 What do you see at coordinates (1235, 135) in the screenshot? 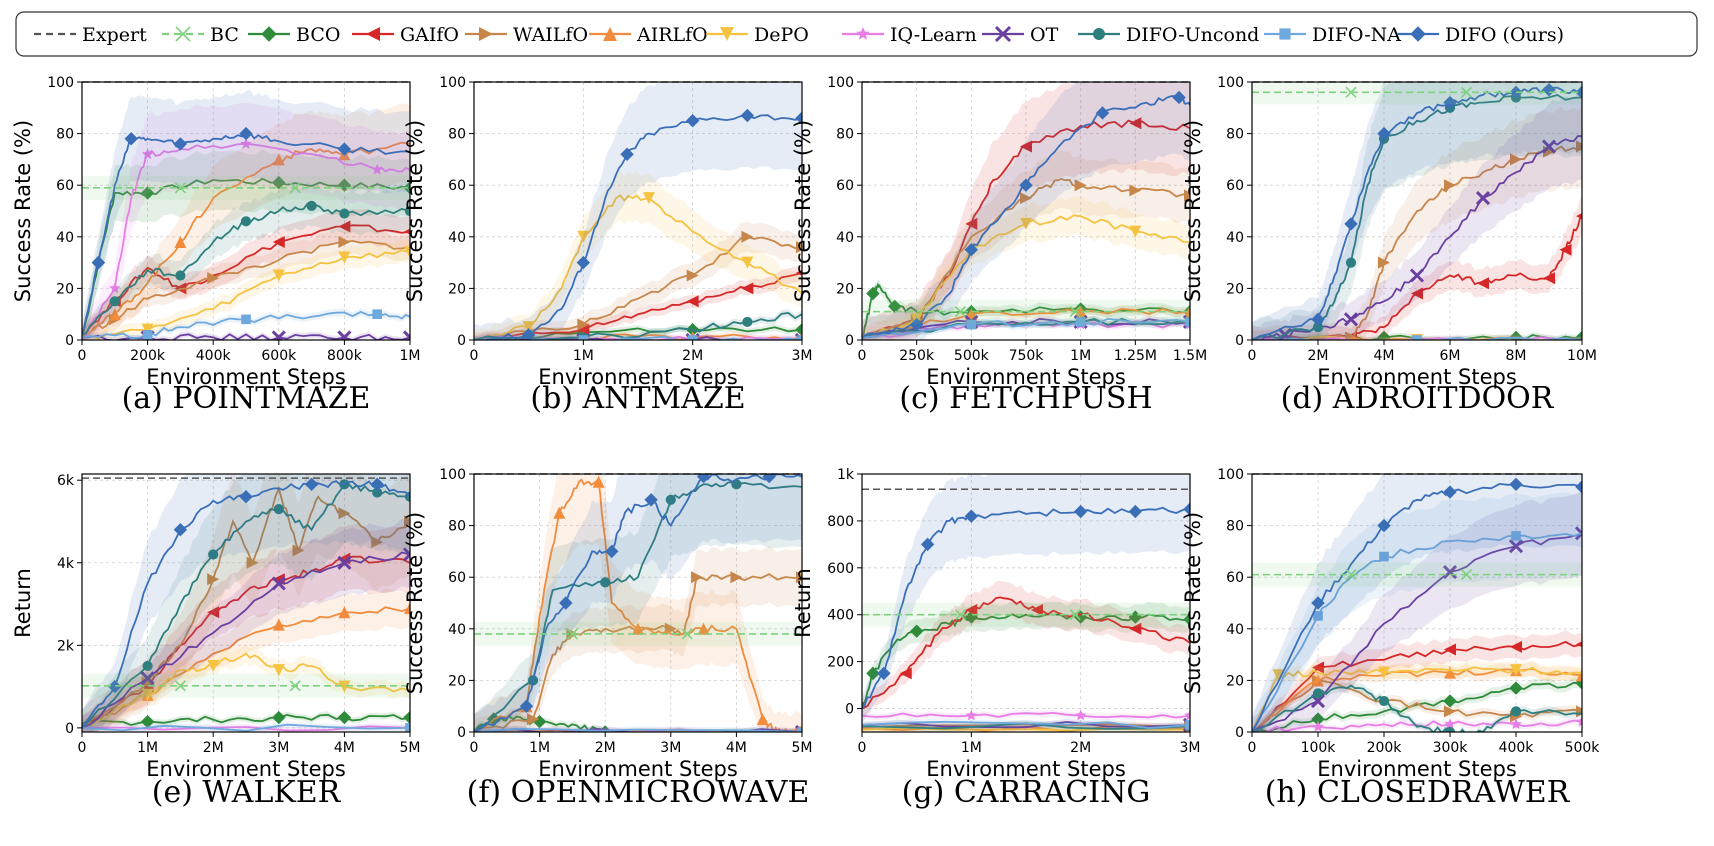
I see `y-tick-label: 80` at bounding box center [1235, 135].